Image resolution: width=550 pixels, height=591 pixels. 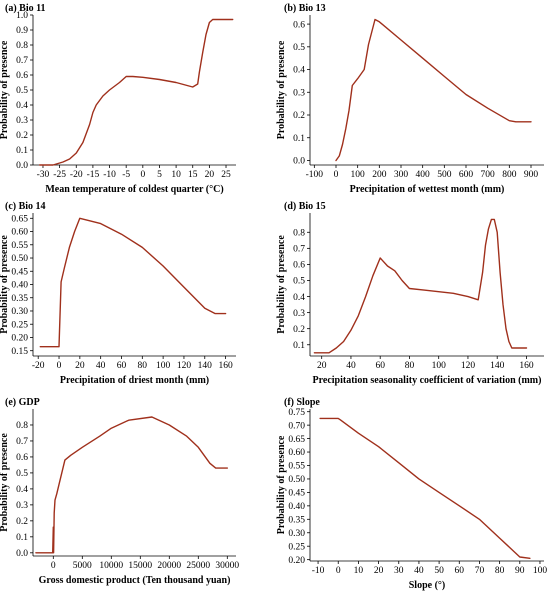 I want to click on x-tick-label: 300, so click(x=401, y=175).